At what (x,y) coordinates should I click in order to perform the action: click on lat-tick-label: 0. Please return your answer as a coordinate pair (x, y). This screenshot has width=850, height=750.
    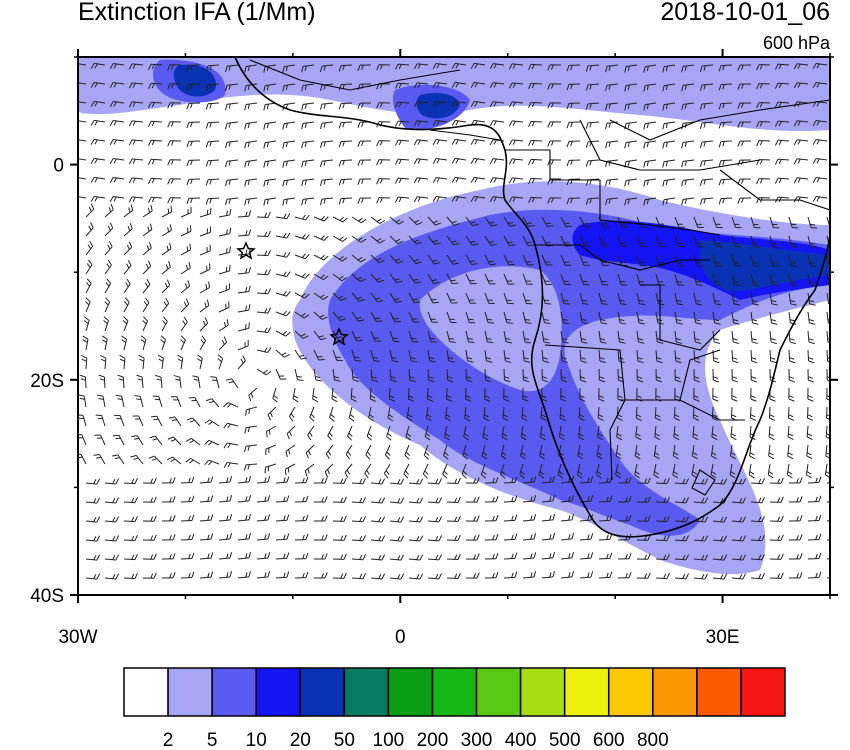
    Looking at the image, I should click on (58, 166).